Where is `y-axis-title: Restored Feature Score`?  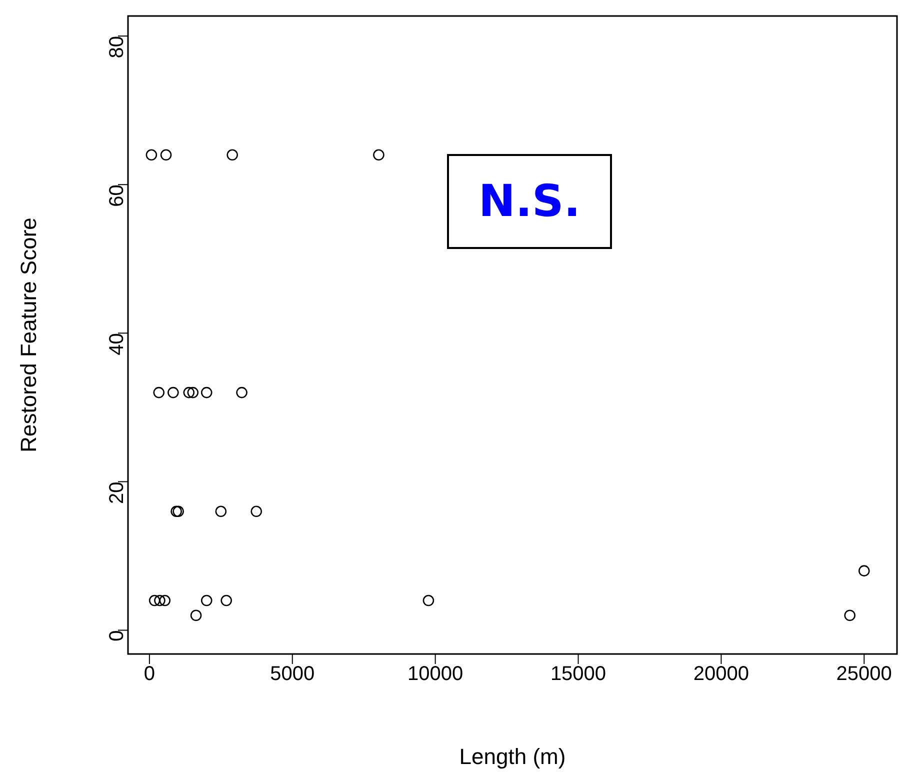 y-axis-title: Restored Feature Score is located at coordinates (28, 335).